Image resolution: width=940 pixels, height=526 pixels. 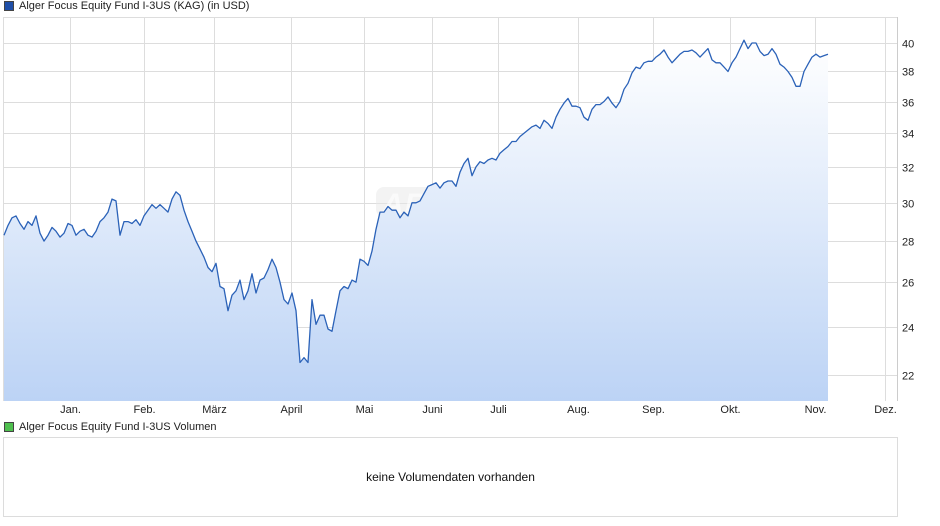 I want to click on svg-text: Nov., so click(x=816, y=410).